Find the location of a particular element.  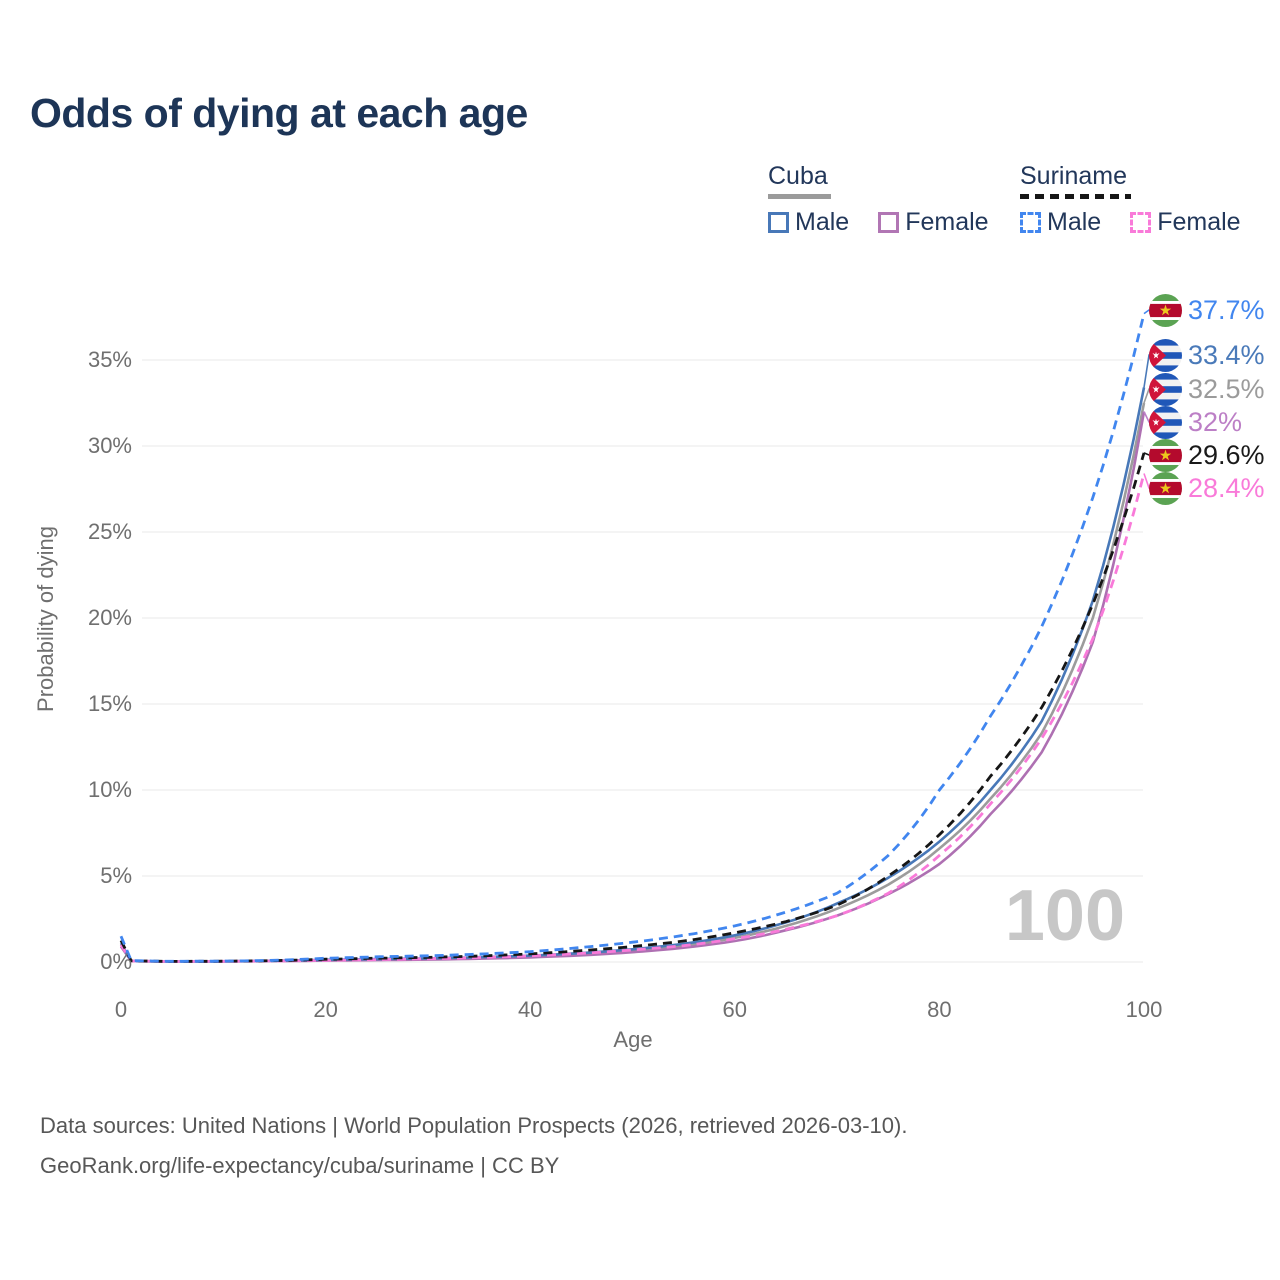

y-tick-label: 25% is located at coordinates (109, 531).